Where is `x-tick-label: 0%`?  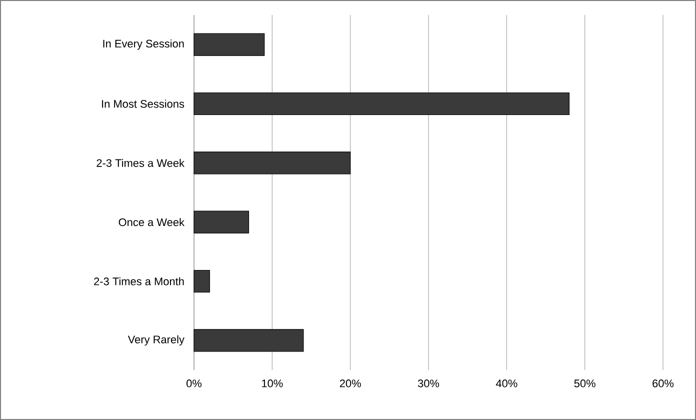 x-tick-label: 0% is located at coordinates (194, 384).